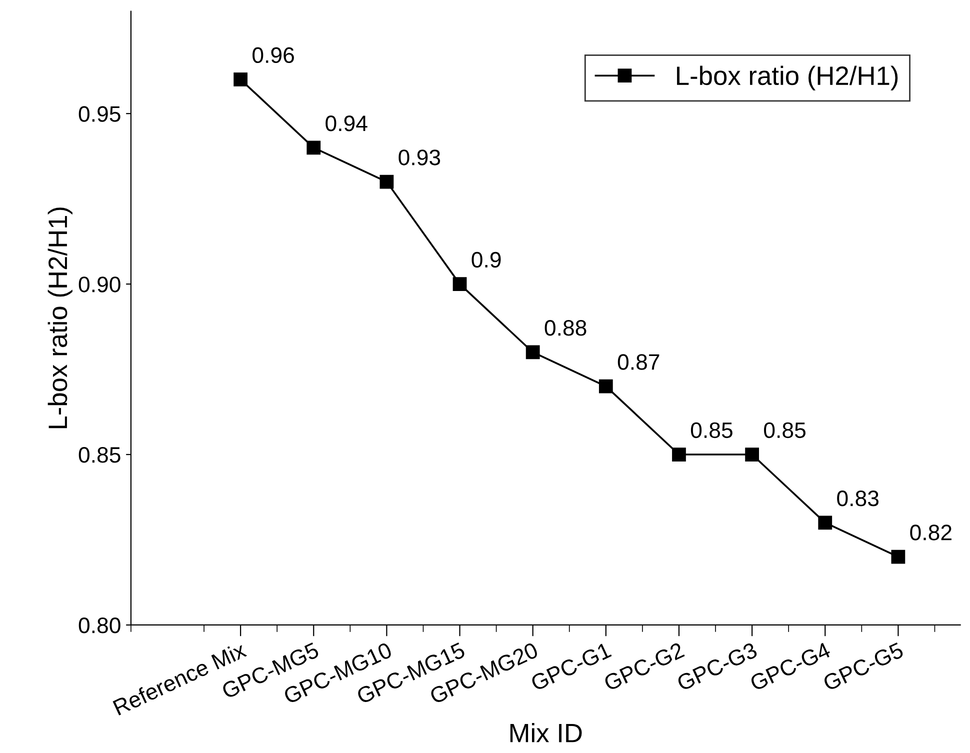 This screenshot has height=753, width=970. I want to click on y-axis-title: L-box ratio (H2/H1), so click(60, 318).